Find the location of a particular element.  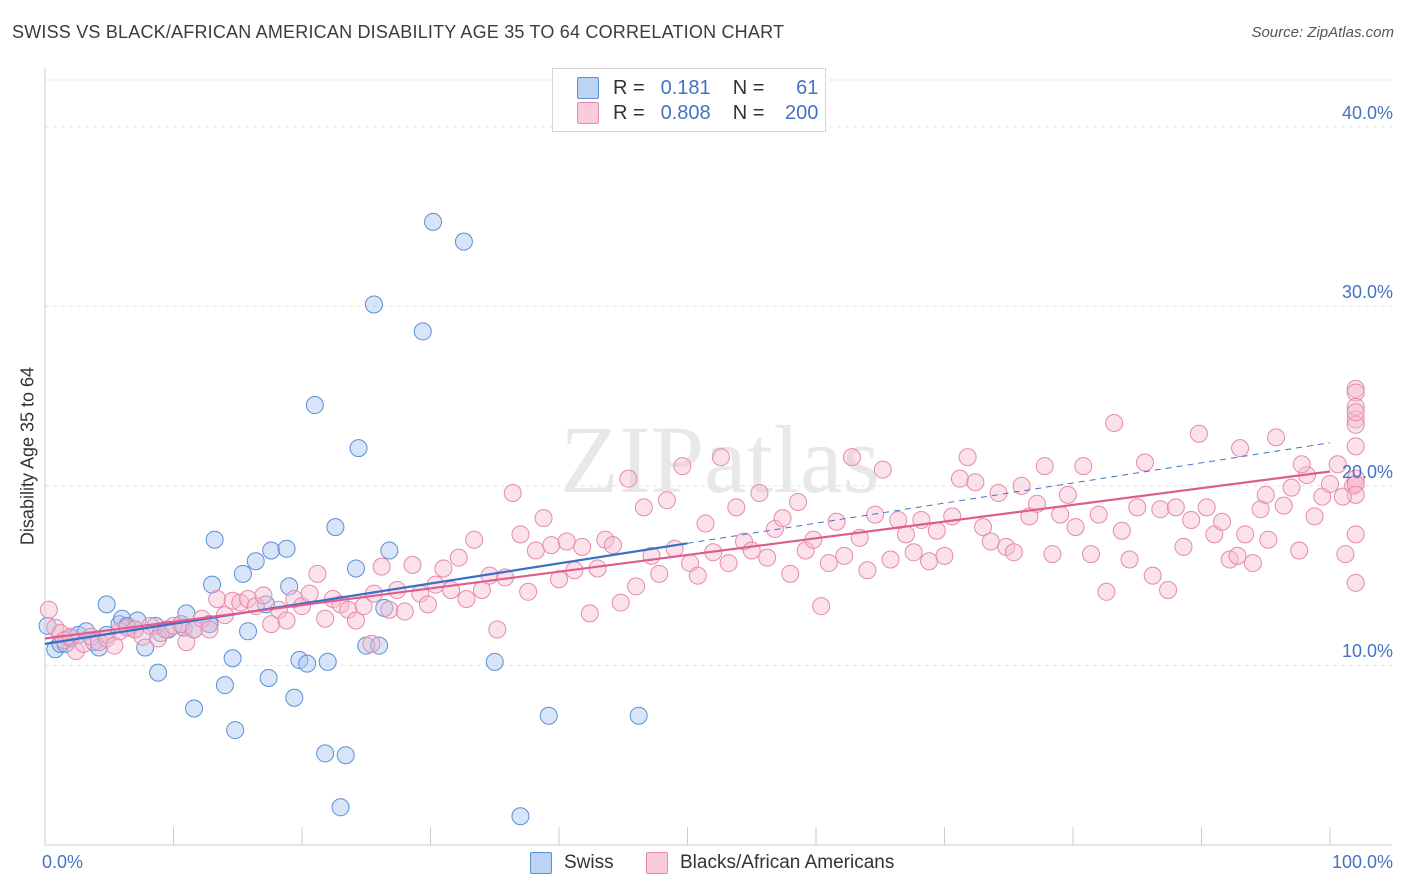

bottom-legend-black: Blacks/African Americans is located at coordinates (770, 863).